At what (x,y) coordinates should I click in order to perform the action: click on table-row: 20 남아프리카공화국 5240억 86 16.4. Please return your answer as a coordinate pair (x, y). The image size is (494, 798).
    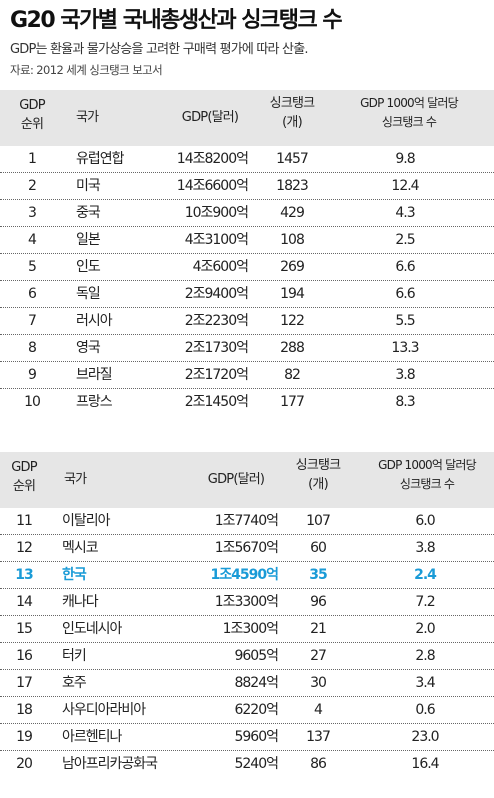
    Looking at the image, I should click on (247, 764).